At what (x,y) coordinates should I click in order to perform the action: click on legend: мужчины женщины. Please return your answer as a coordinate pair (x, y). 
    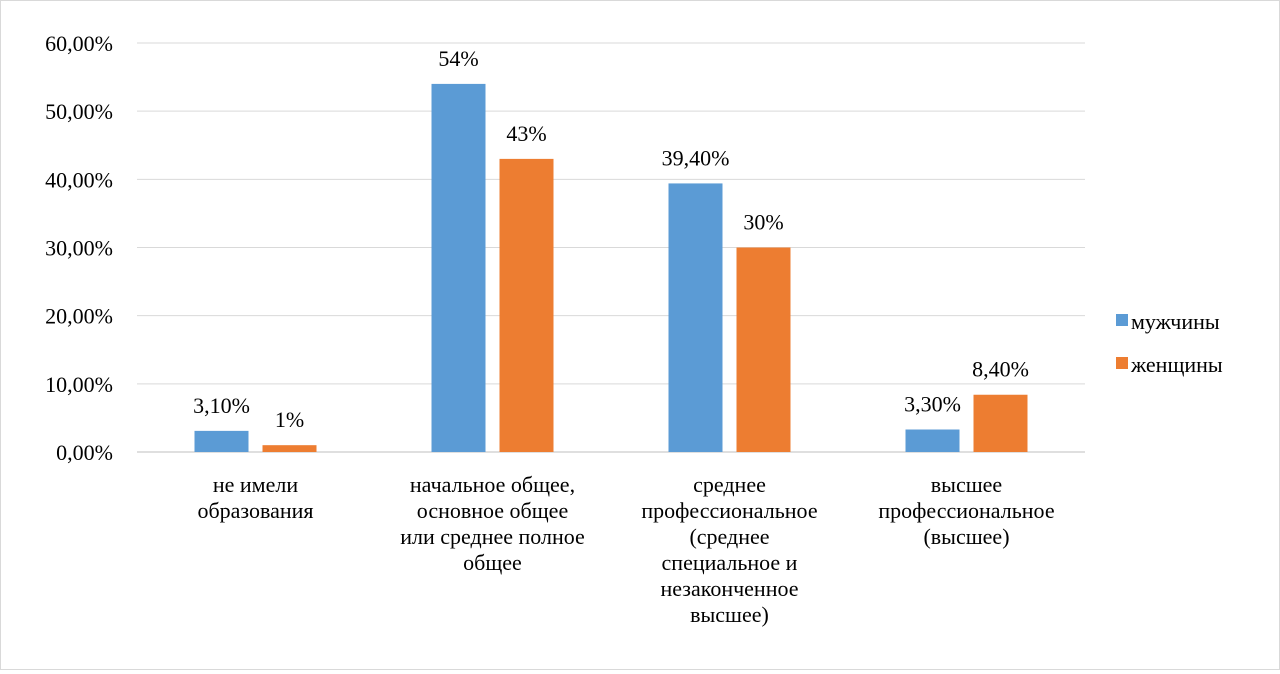
    Looking at the image, I should click on (1169, 343).